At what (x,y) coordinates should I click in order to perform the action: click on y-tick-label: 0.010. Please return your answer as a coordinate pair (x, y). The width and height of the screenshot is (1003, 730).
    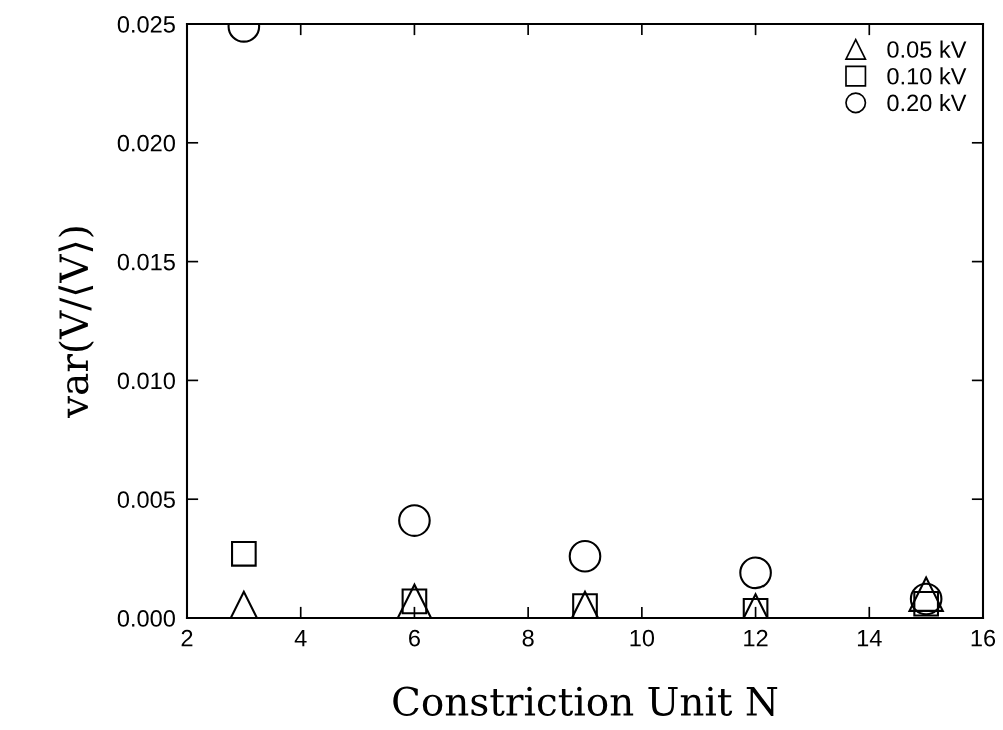
    Looking at the image, I should click on (146, 381).